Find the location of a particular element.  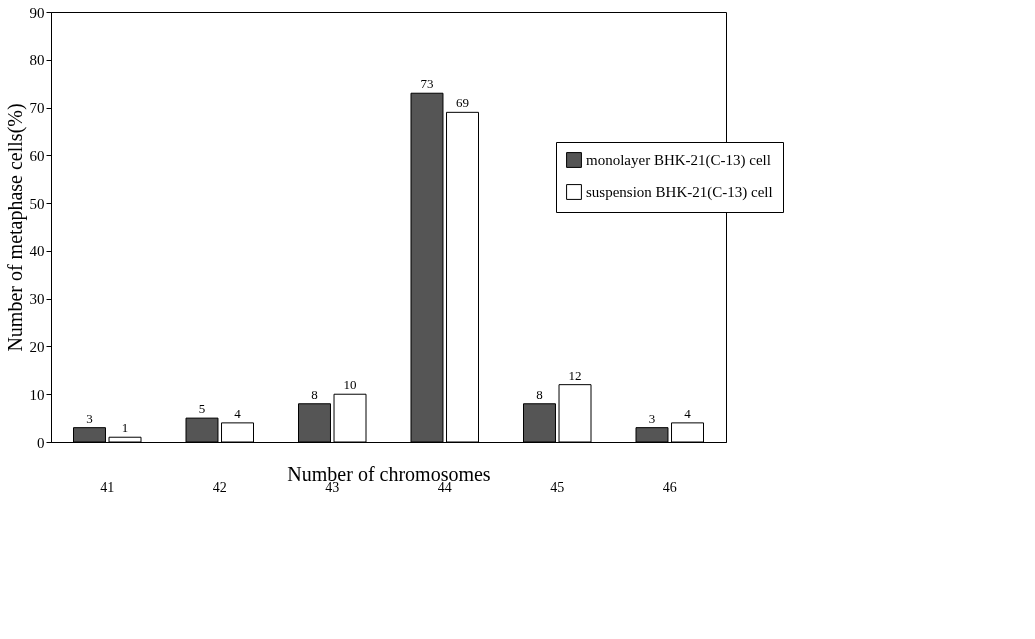

data-label: 10 is located at coordinates (350, 385).